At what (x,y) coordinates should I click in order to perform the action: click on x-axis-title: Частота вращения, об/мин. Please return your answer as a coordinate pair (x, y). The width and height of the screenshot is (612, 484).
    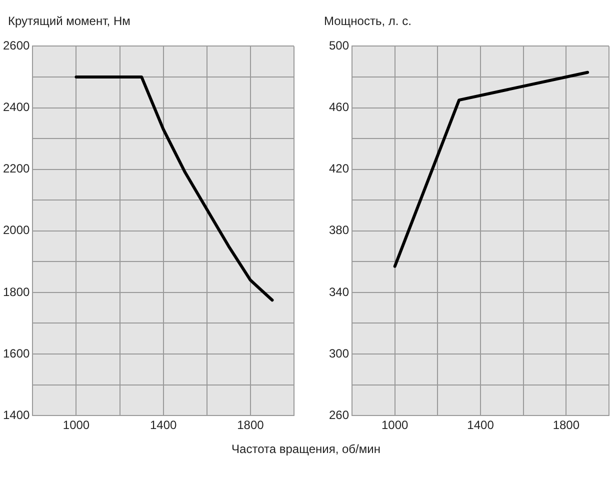
    Looking at the image, I should click on (306, 449).